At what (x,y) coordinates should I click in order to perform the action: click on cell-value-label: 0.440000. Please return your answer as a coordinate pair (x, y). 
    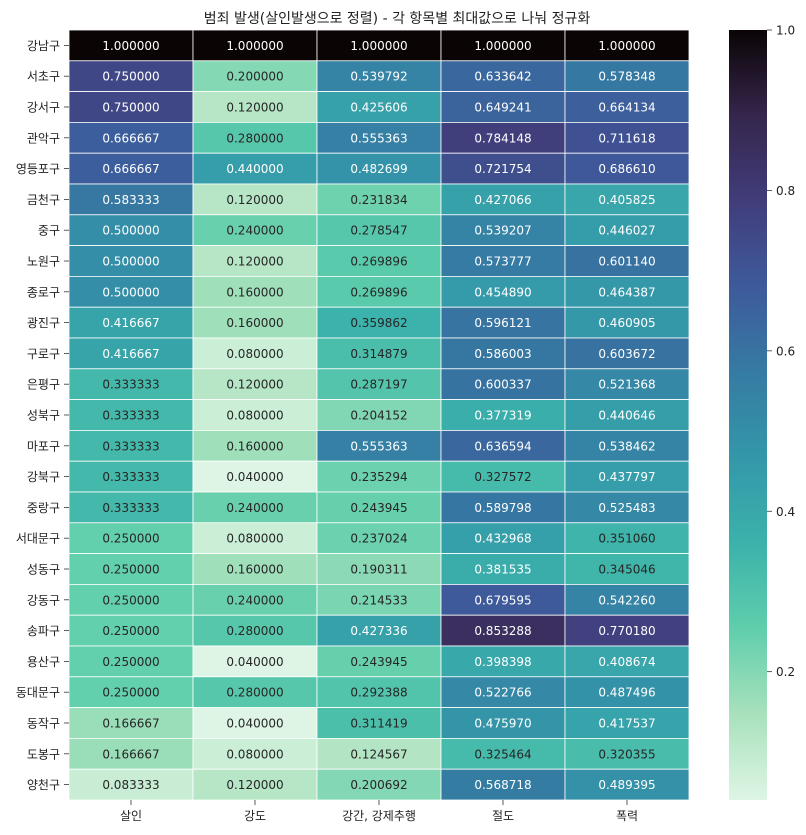
    Looking at the image, I should click on (254, 169).